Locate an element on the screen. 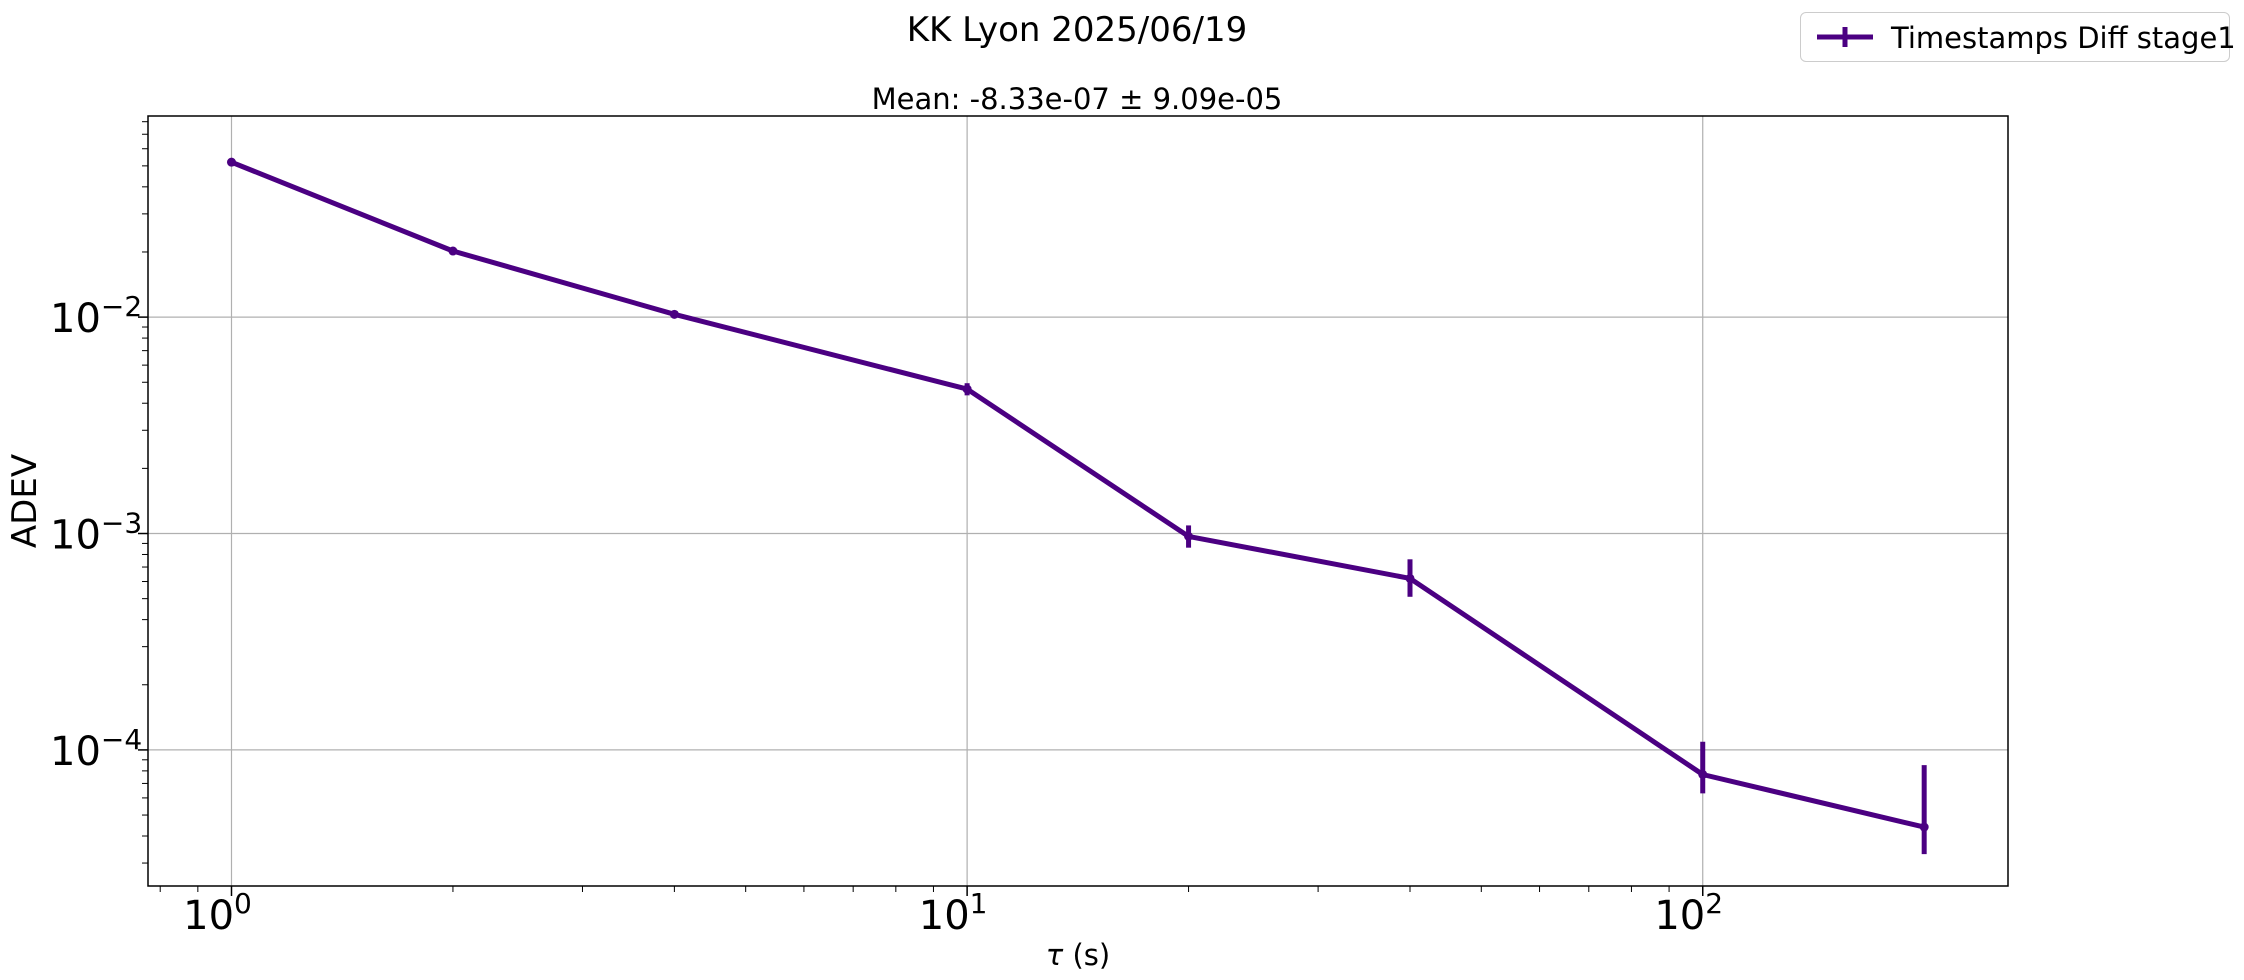 Image resolution: width=2244 pixels, height=980 pixels. legend: Timestamps Diff stage1 is located at coordinates (2018, 37).